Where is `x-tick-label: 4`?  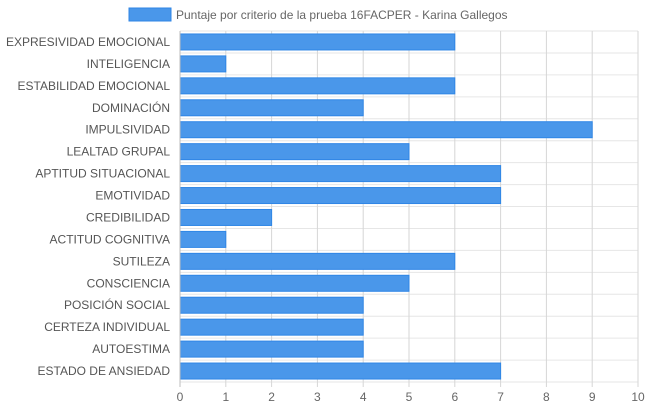
x-tick-label: 4 is located at coordinates (363, 397).